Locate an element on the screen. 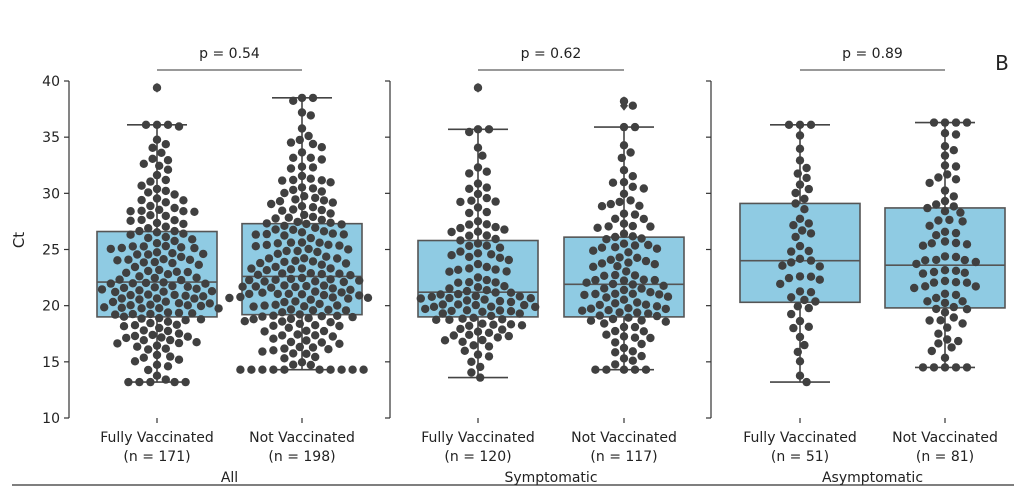 This screenshot has height=496, width=1024. sample-size-label: (n = 171) is located at coordinates (156, 457).